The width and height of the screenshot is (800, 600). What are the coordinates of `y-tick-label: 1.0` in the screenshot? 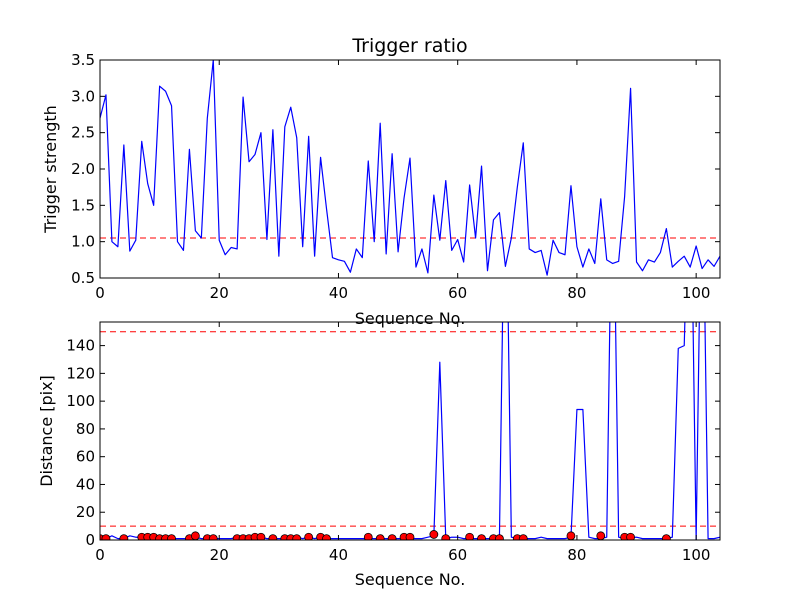 It's located at (83, 242).